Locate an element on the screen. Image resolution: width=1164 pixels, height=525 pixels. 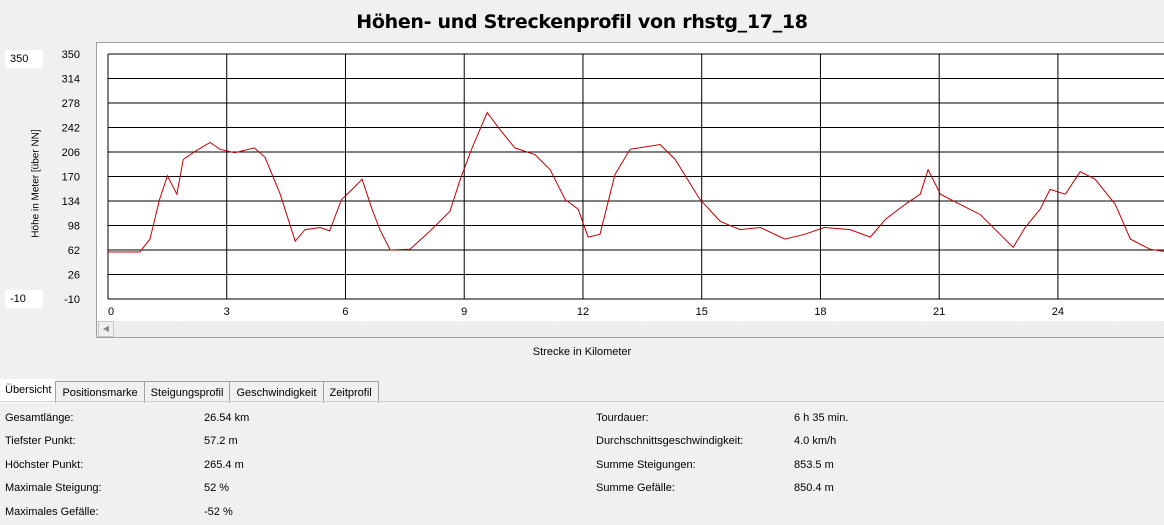
stat-label: Höchster Punkt: is located at coordinates (44, 465).